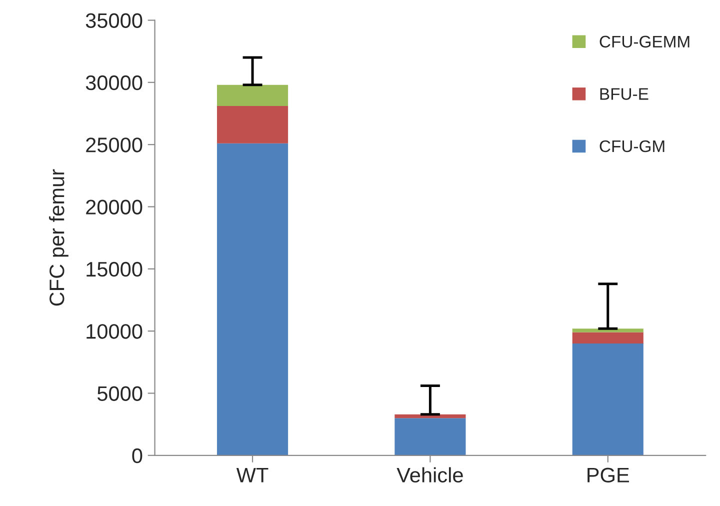 The width and height of the screenshot is (720, 506). I want to click on y-axis-title: CFC per femur, so click(58, 237).